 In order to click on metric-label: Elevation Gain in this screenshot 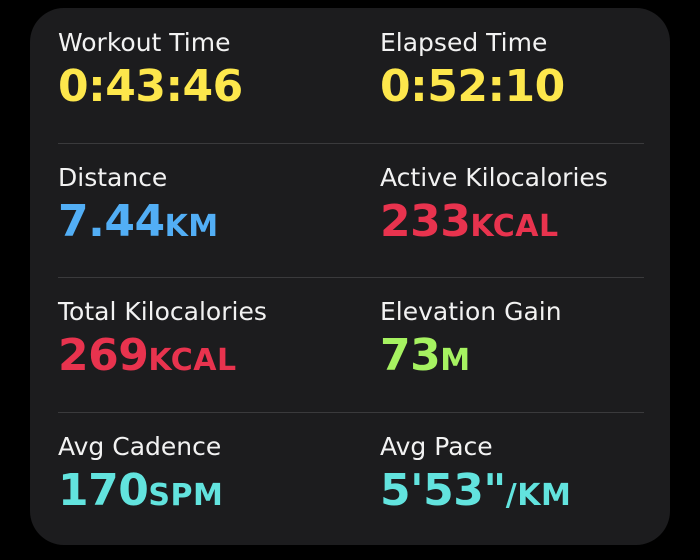, I will do `click(471, 311)`.